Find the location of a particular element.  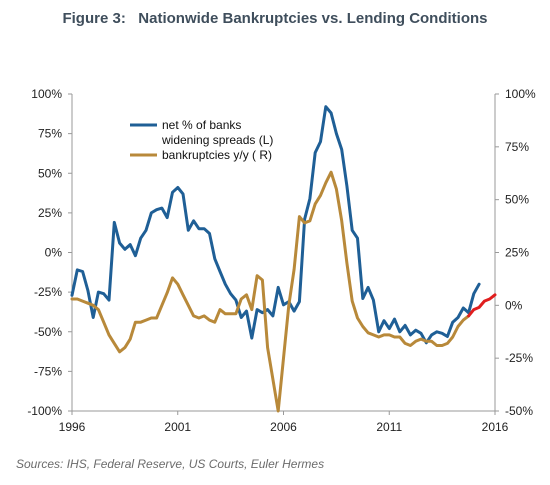

left-tick-label: 100% is located at coordinates (46, 94).